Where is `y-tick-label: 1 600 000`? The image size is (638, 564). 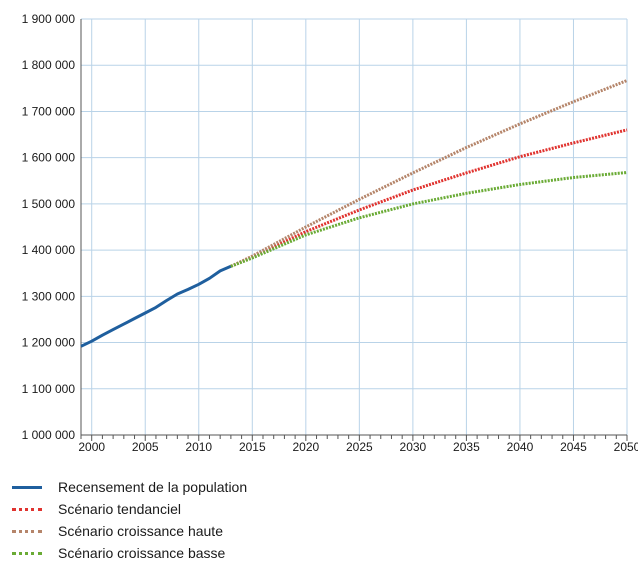 y-tick-label: 1 600 000 is located at coordinates (49, 158).